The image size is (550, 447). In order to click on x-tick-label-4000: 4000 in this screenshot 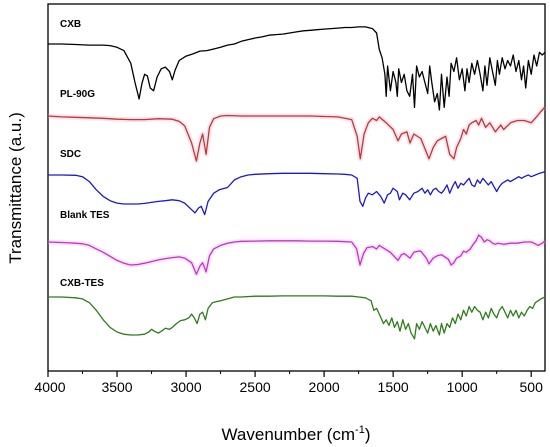, I will do `click(49, 387)`.